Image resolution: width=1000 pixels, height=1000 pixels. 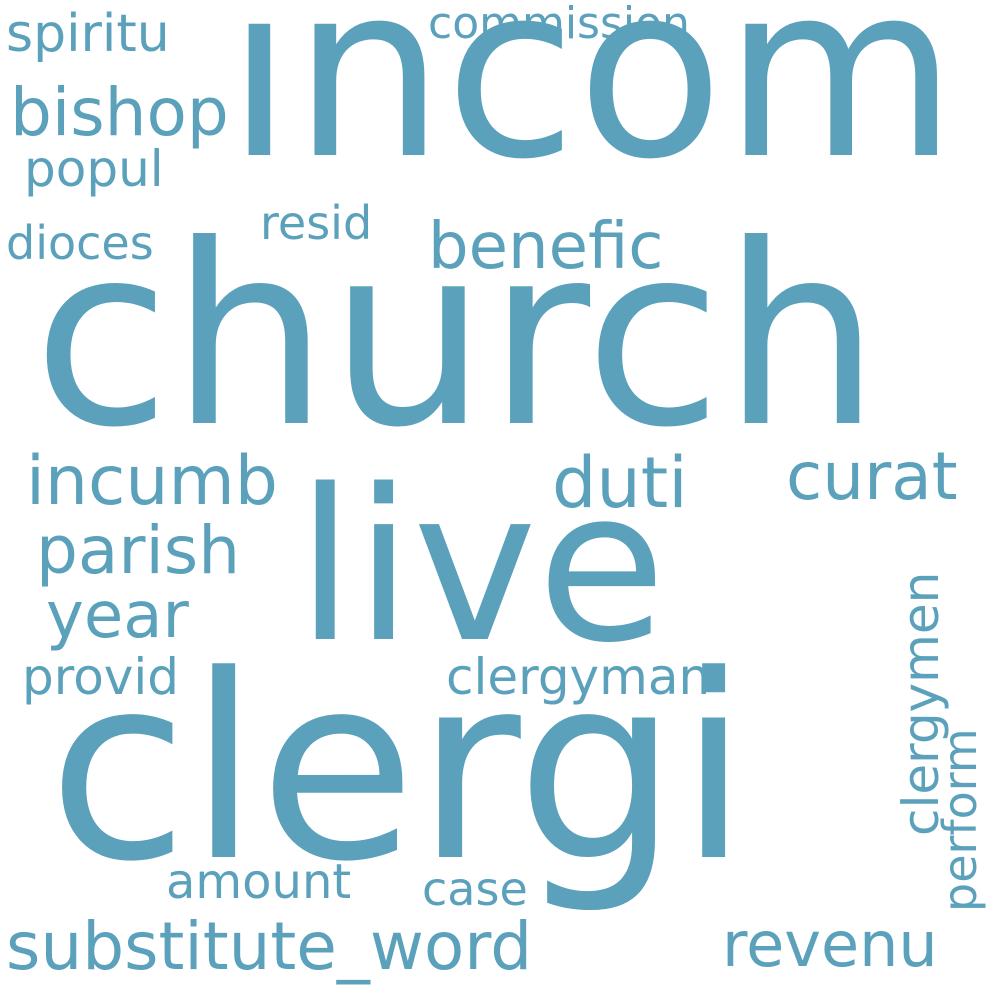 I want to click on word-perform: perform, so click(x=960, y=820).